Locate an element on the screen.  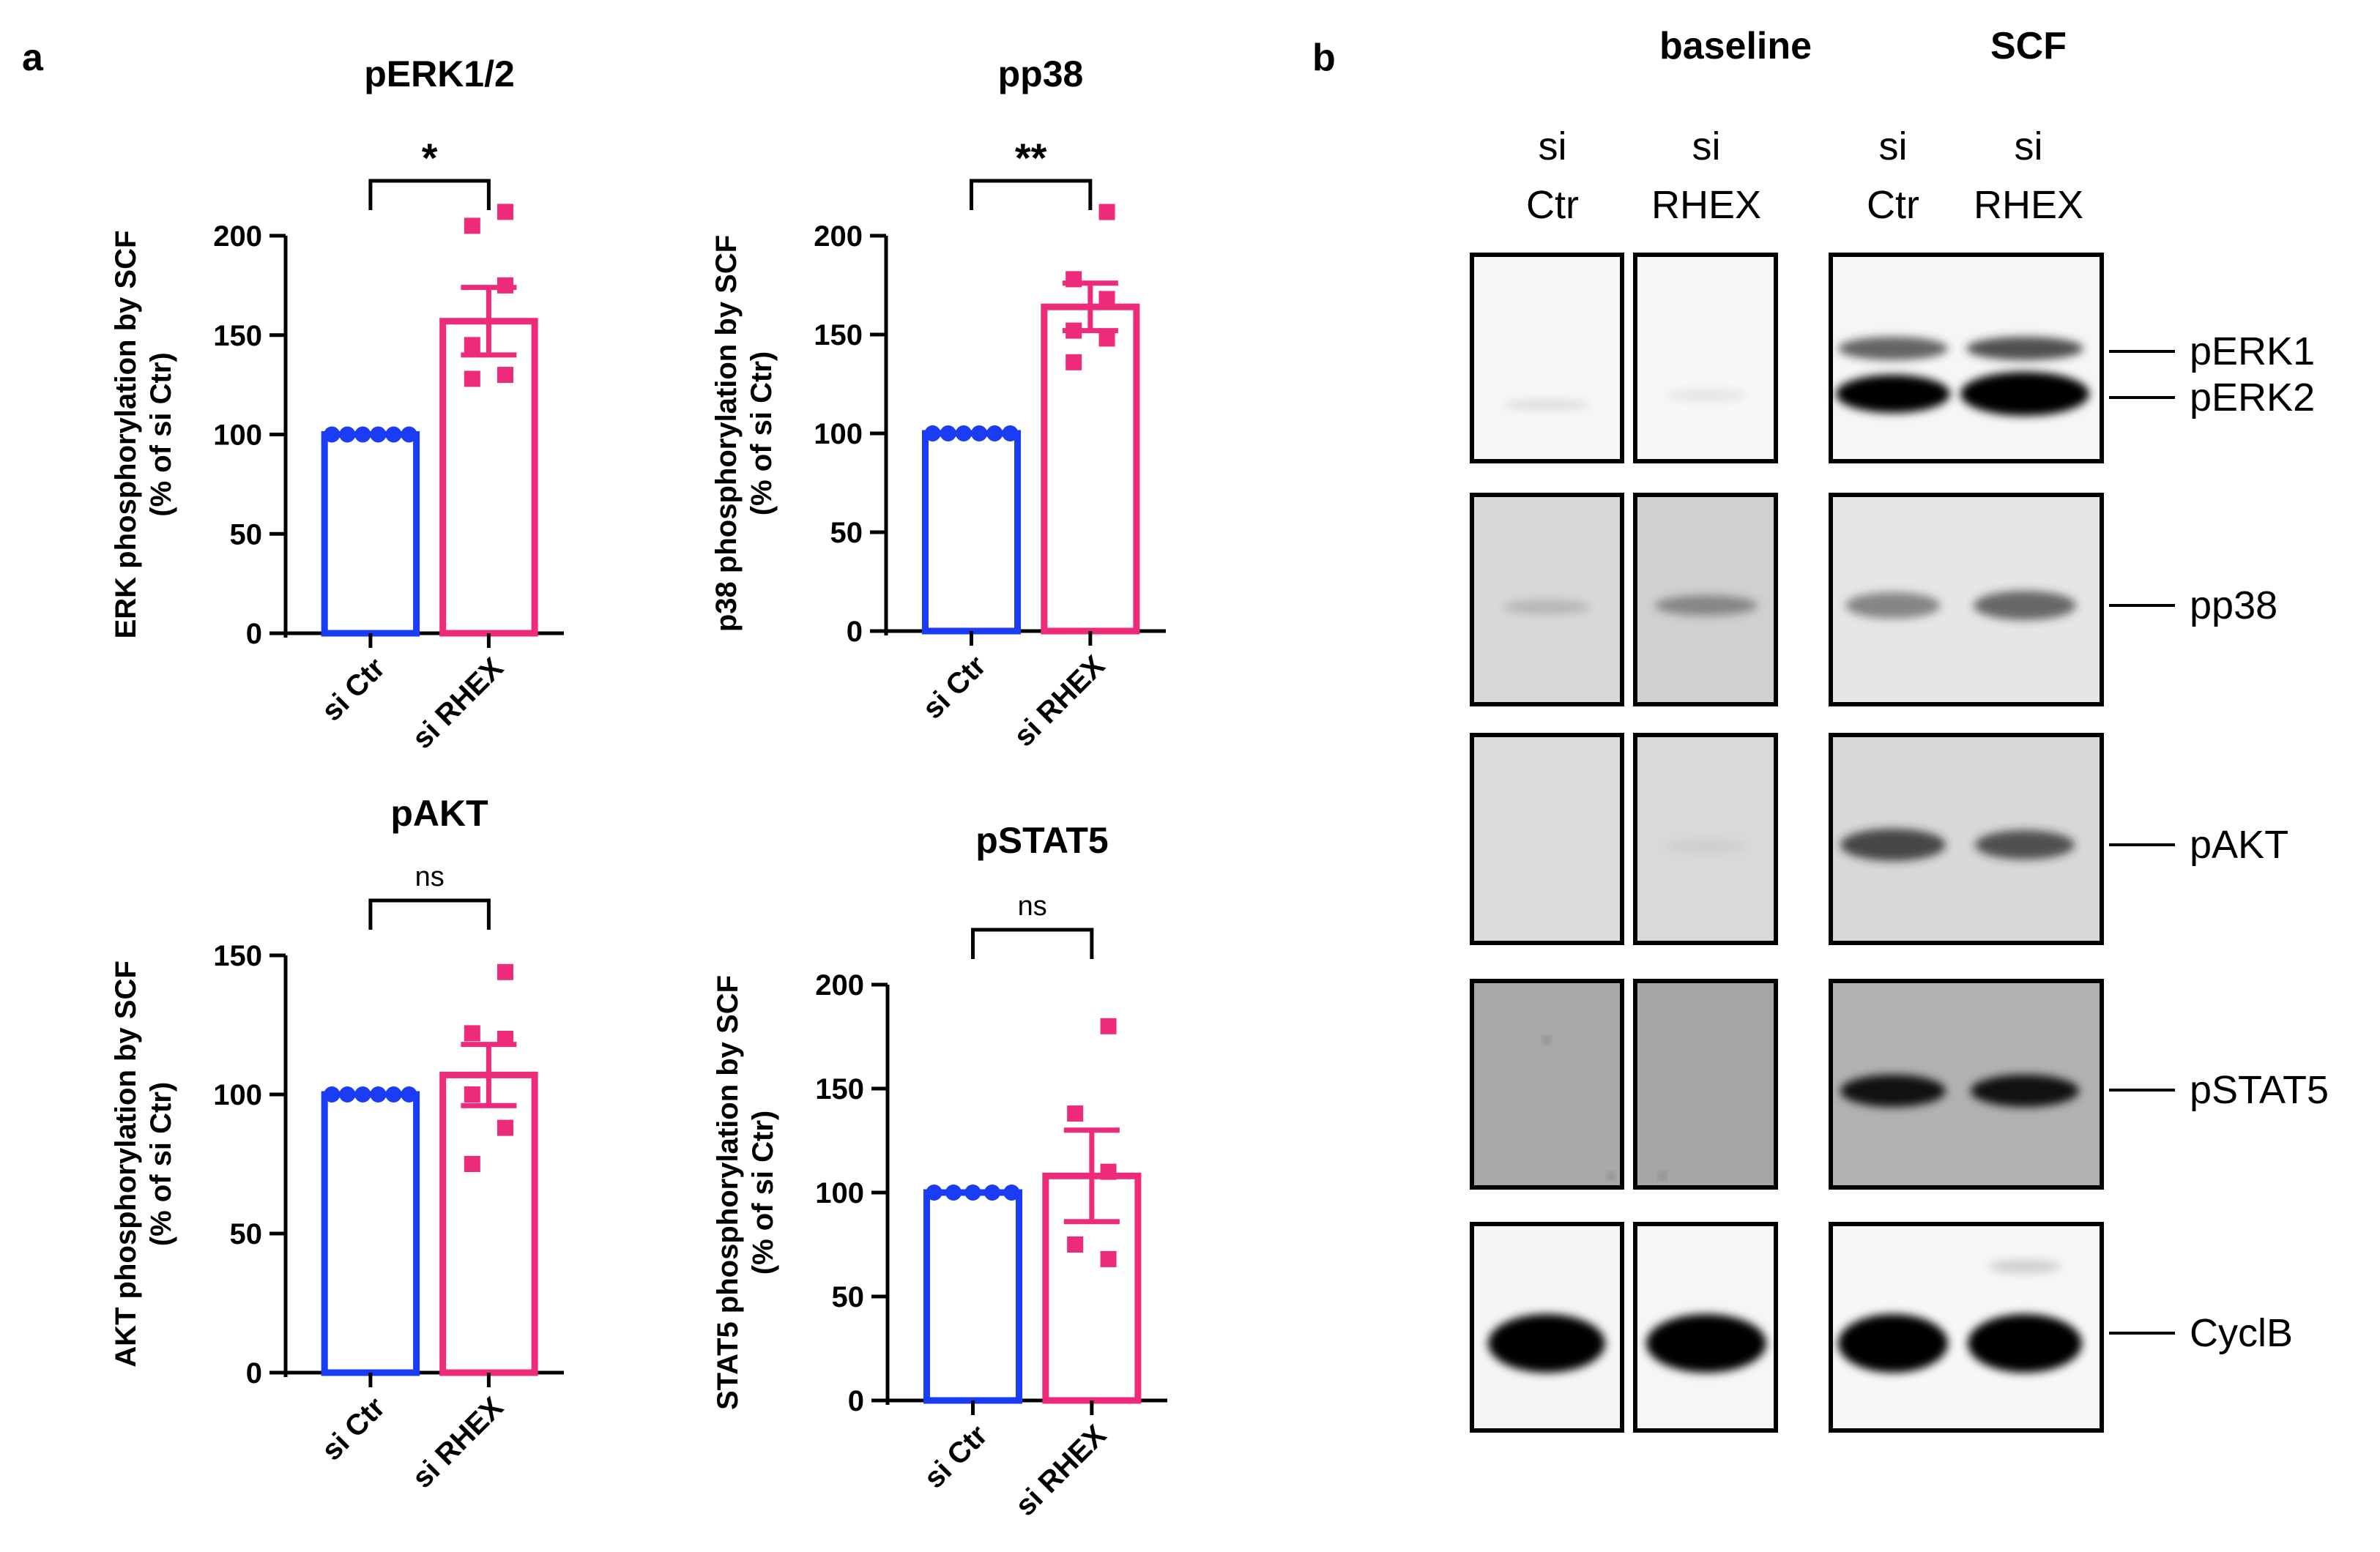
panel-b-label: b is located at coordinates (1324, 58).